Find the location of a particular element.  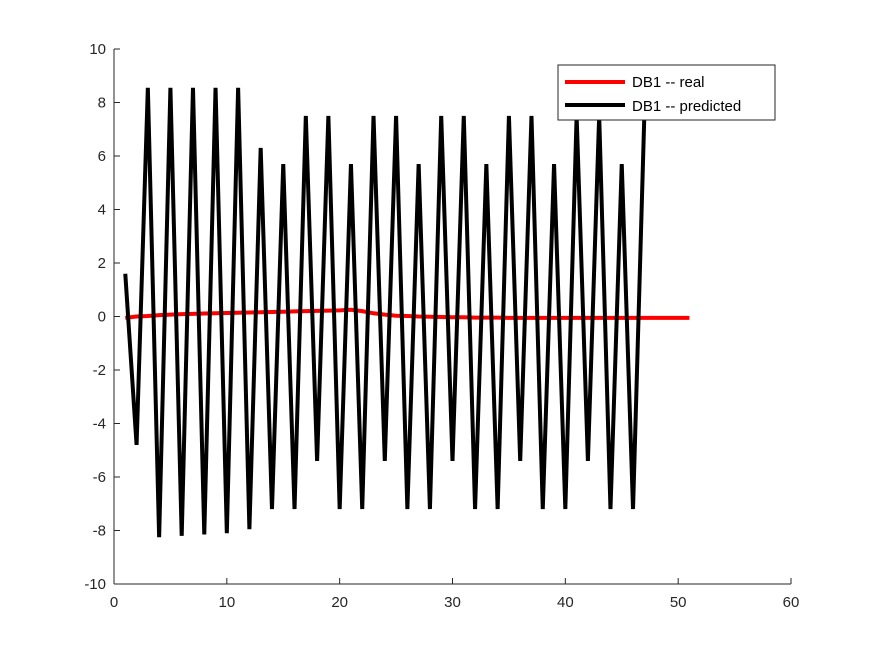

legend-label-predicted: DB1 -- predicted is located at coordinates (686, 106).